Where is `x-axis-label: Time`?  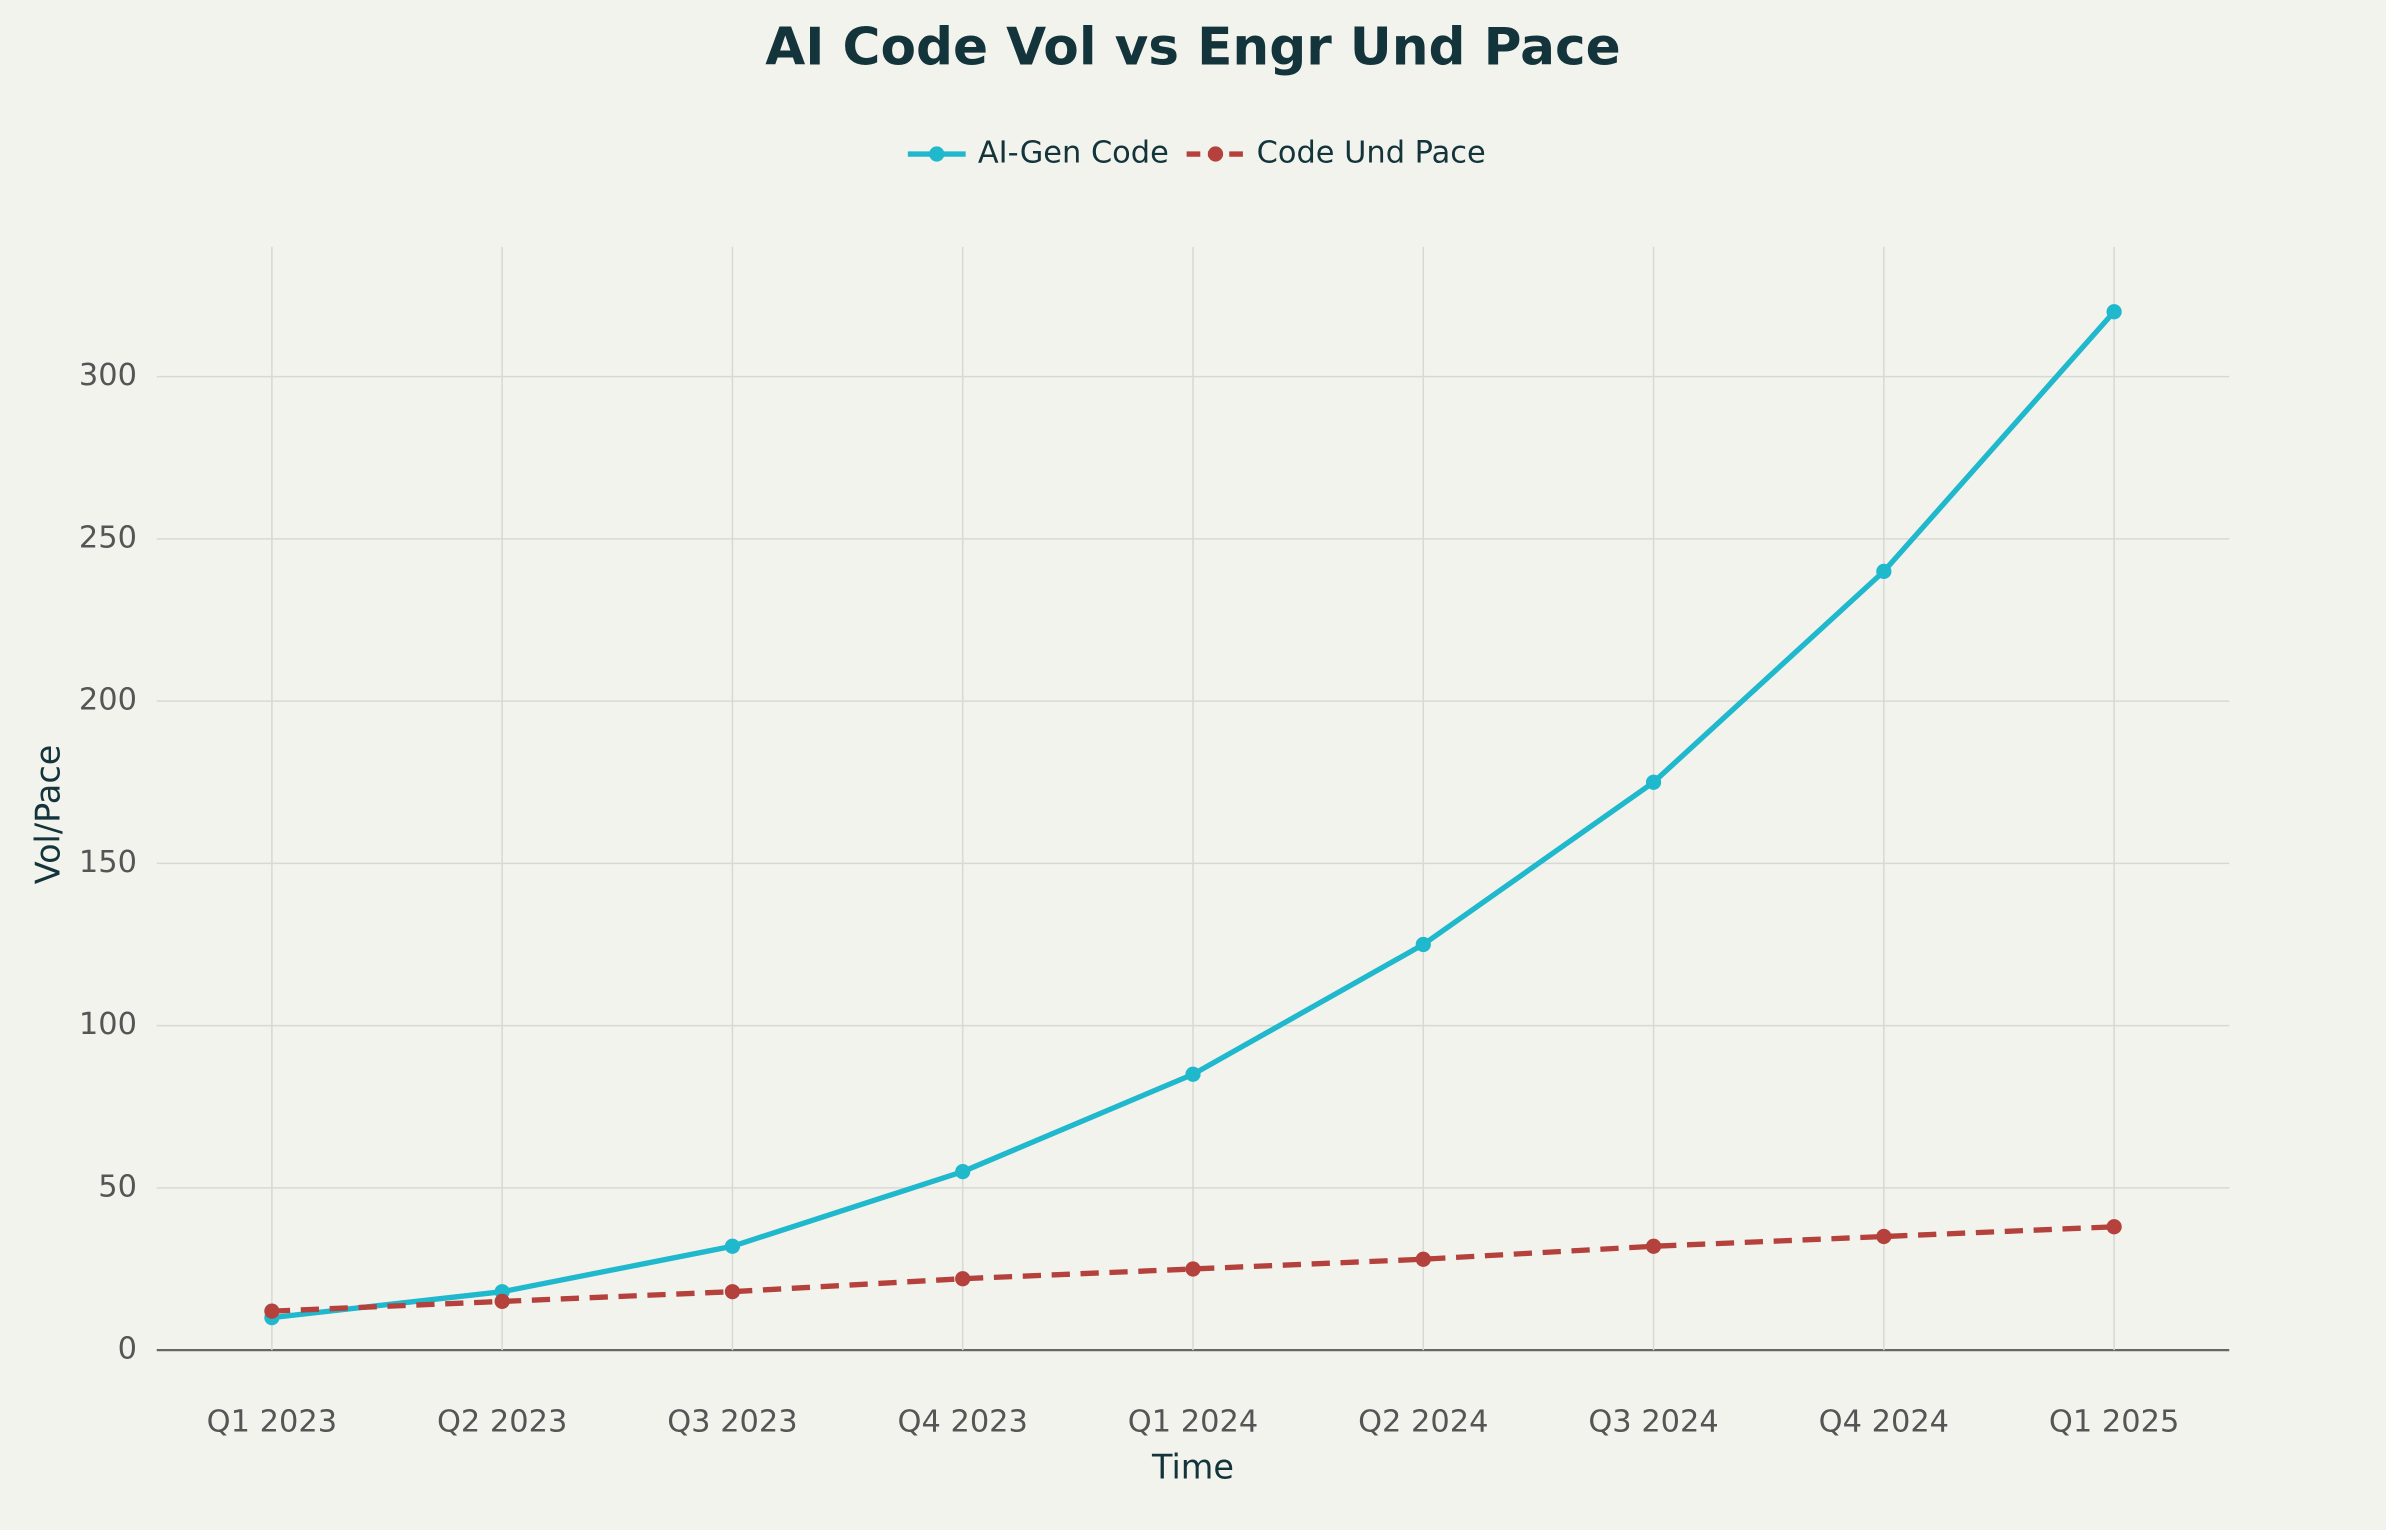 x-axis-label: Time is located at coordinates (1192, 1466).